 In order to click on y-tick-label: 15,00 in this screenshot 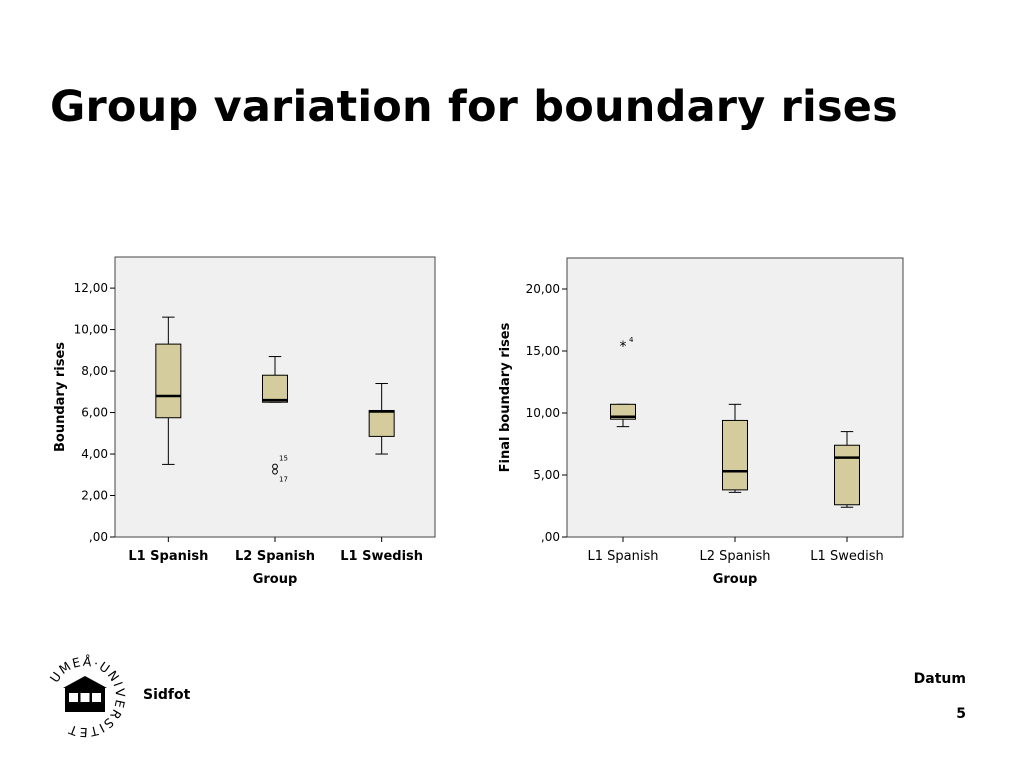, I will do `click(543, 351)`.